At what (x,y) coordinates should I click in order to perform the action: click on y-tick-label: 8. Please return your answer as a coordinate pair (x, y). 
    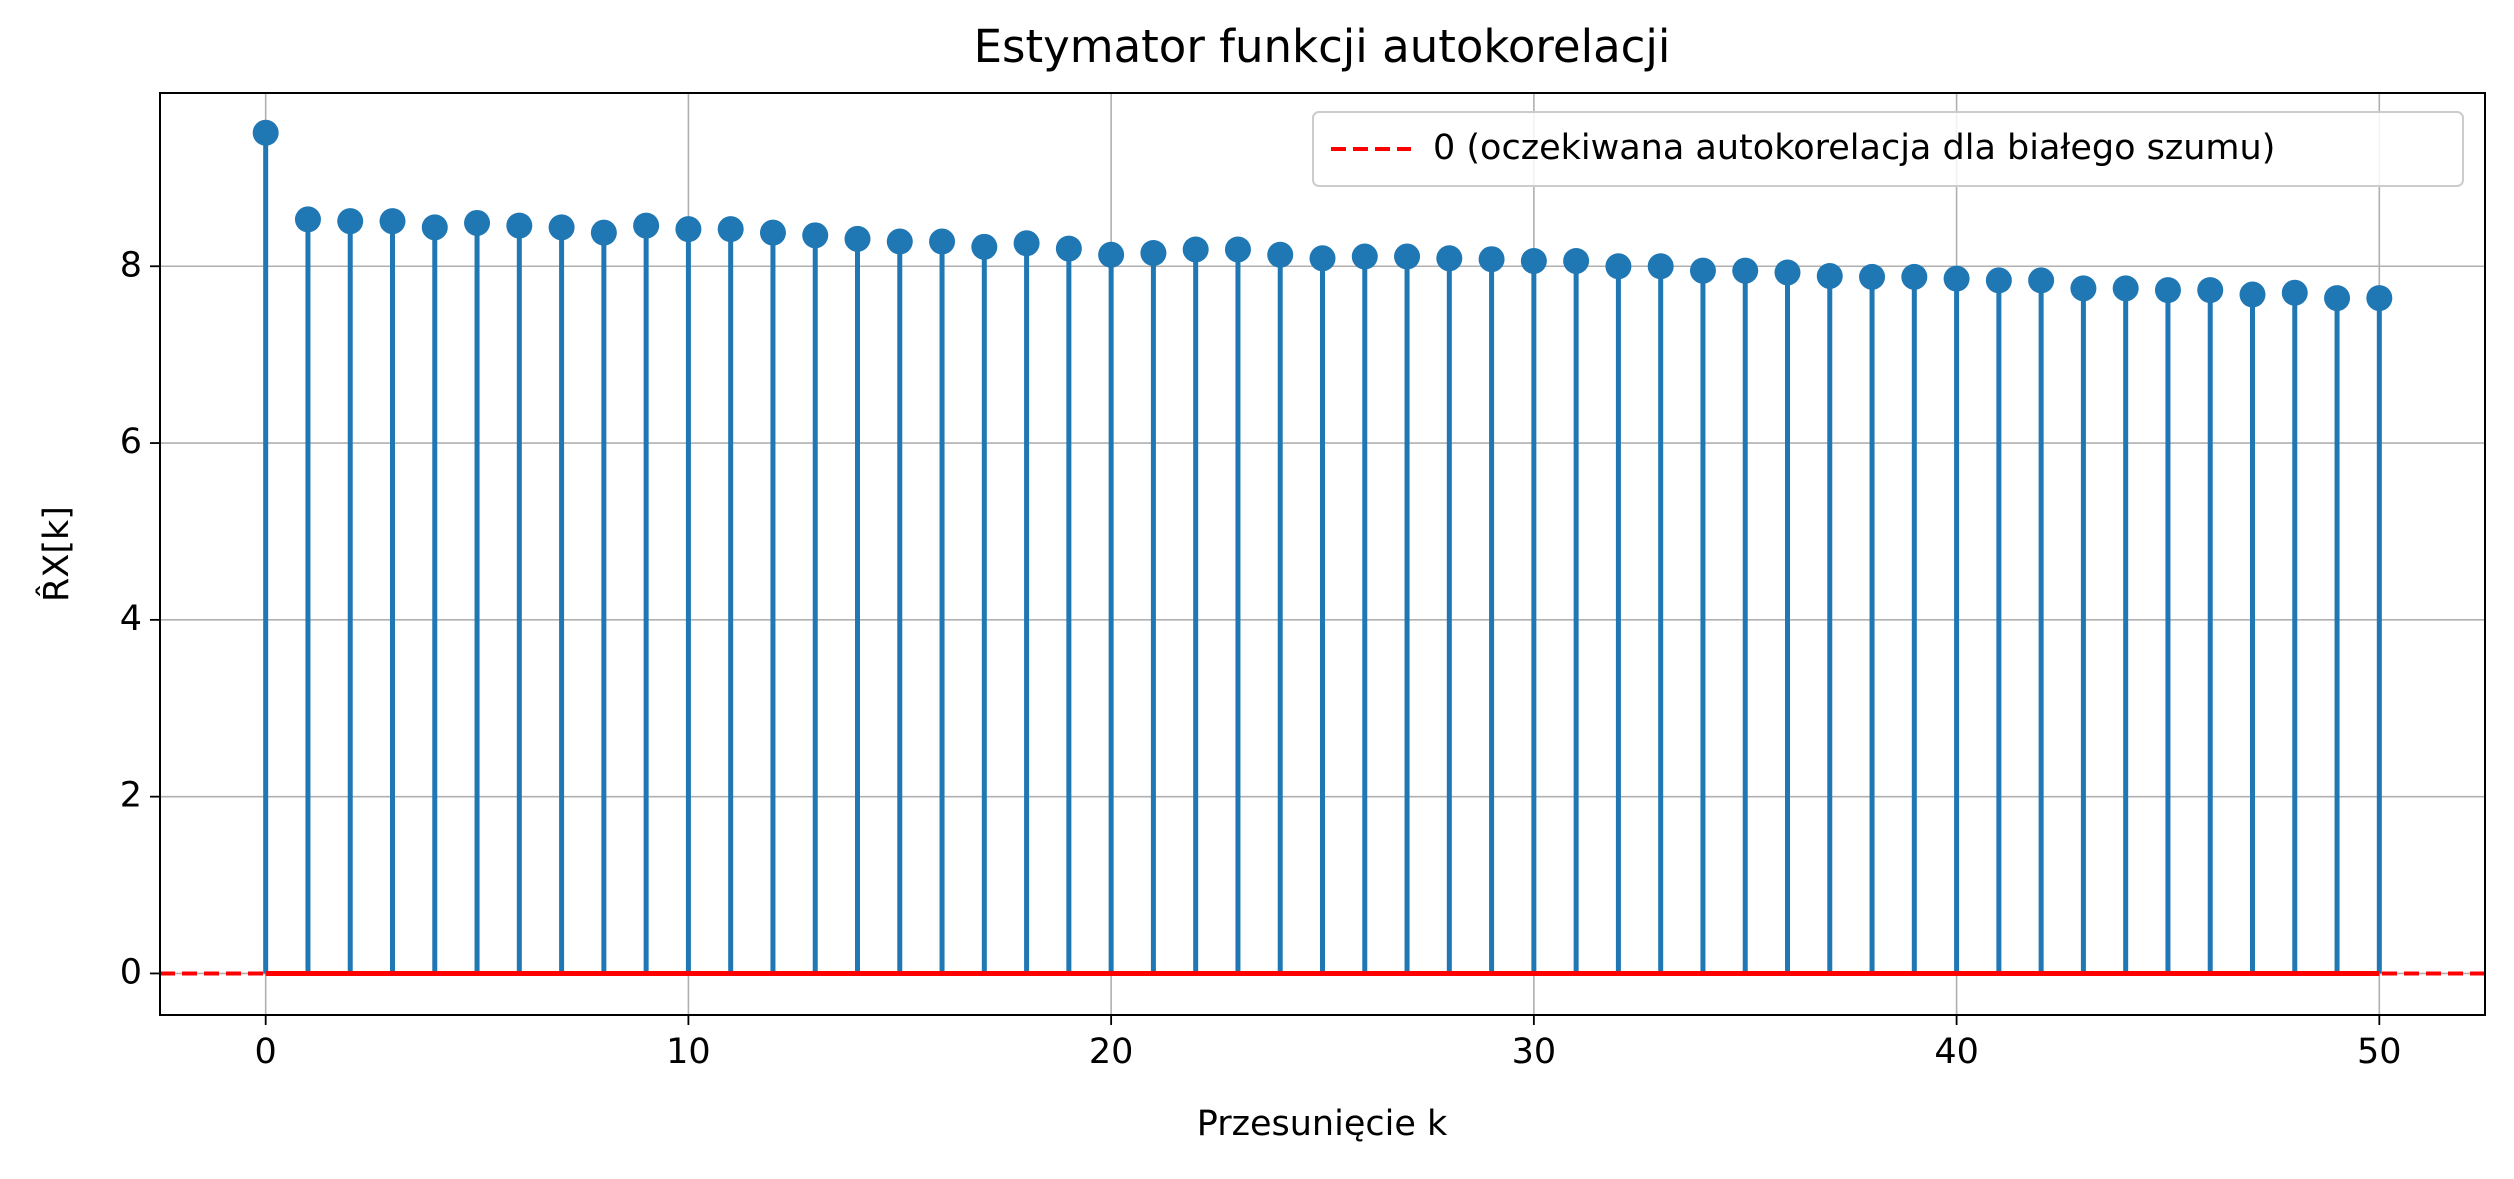
    Looking at the image, I should click on (131, 265).